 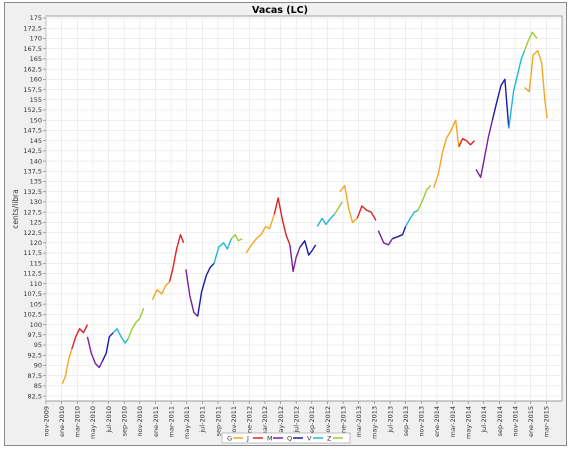 I want to click on x-tick-label: ene-2011, so click(x=156, y=421).